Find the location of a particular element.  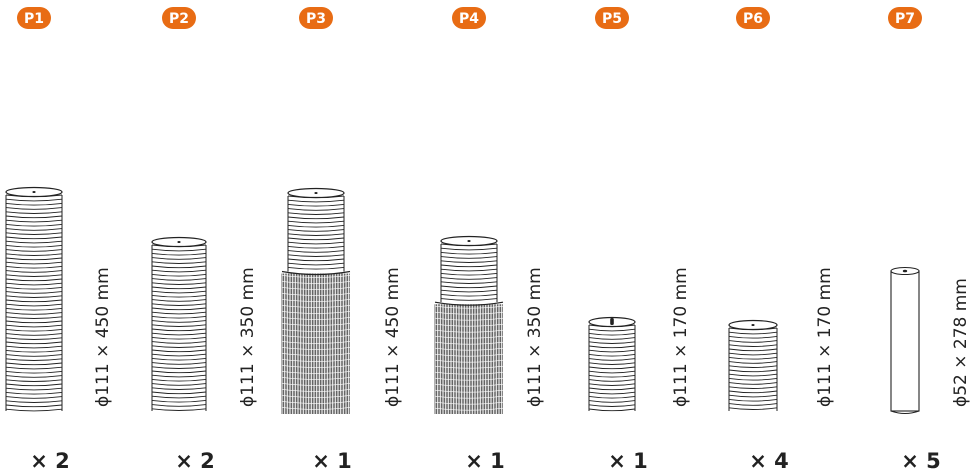

part-id-label: P6 is located at coordinates (753, 19).